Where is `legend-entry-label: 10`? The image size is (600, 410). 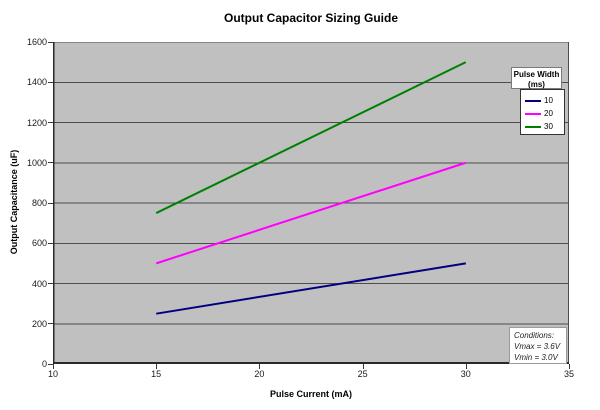 legend-entry-label: 10 is located at coordinates (548, 100).